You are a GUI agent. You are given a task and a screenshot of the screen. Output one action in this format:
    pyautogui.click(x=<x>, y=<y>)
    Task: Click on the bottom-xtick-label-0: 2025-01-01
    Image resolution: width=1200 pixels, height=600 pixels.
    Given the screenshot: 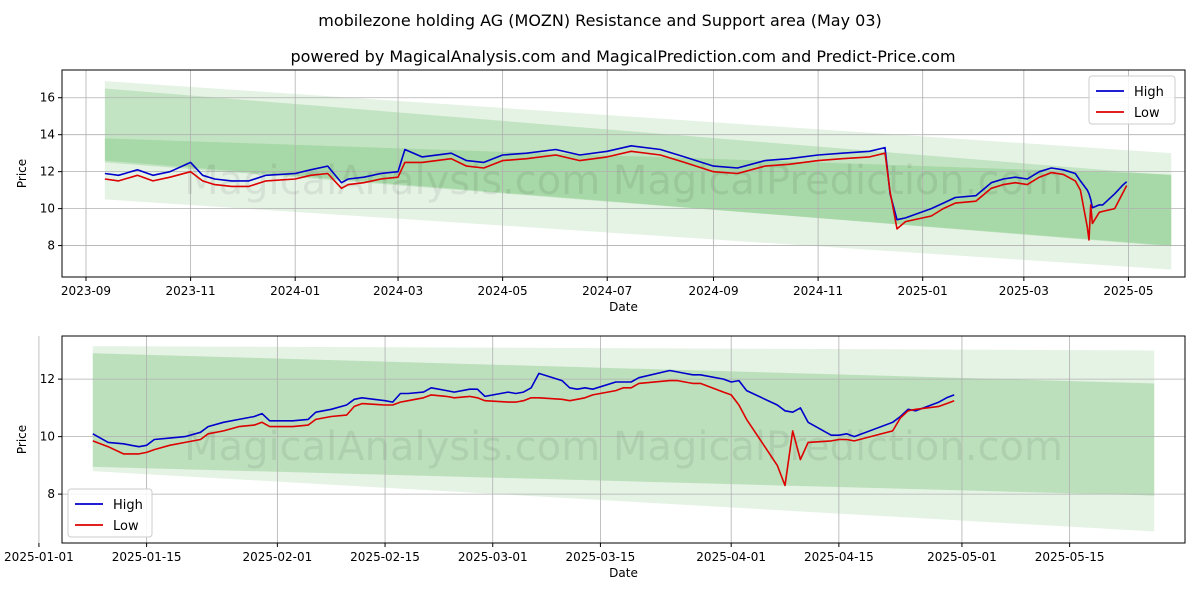 What is the action you would take?
    pyautogui.click(x=39, y=557)
    